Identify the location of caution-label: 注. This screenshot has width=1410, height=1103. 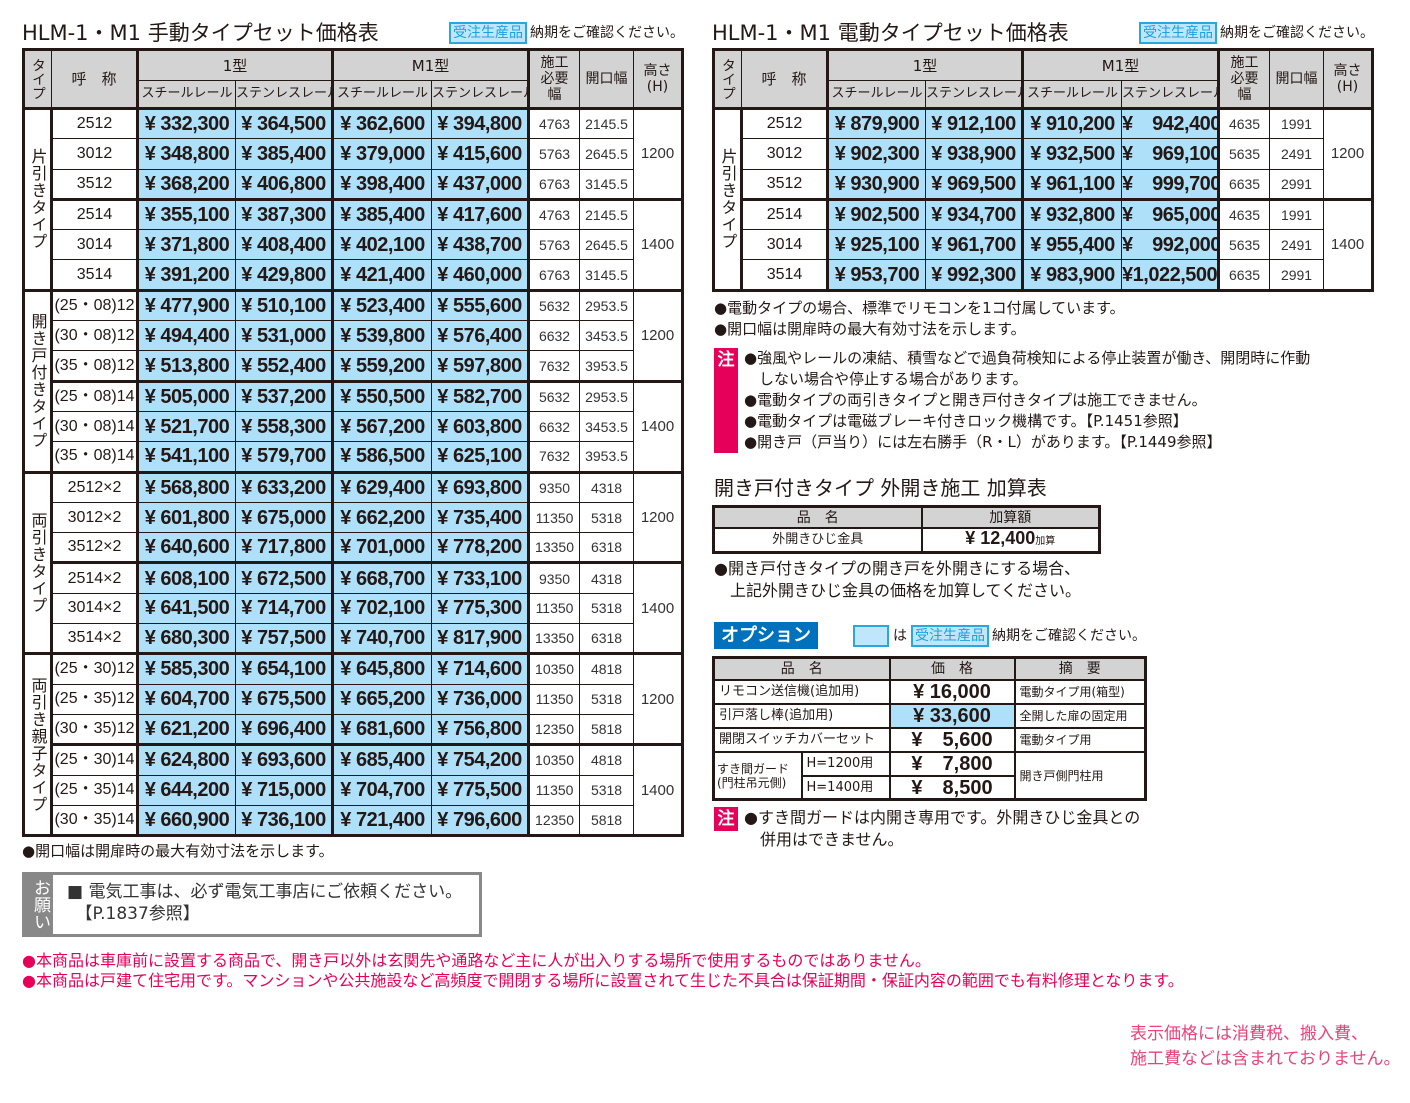
(726, 400).